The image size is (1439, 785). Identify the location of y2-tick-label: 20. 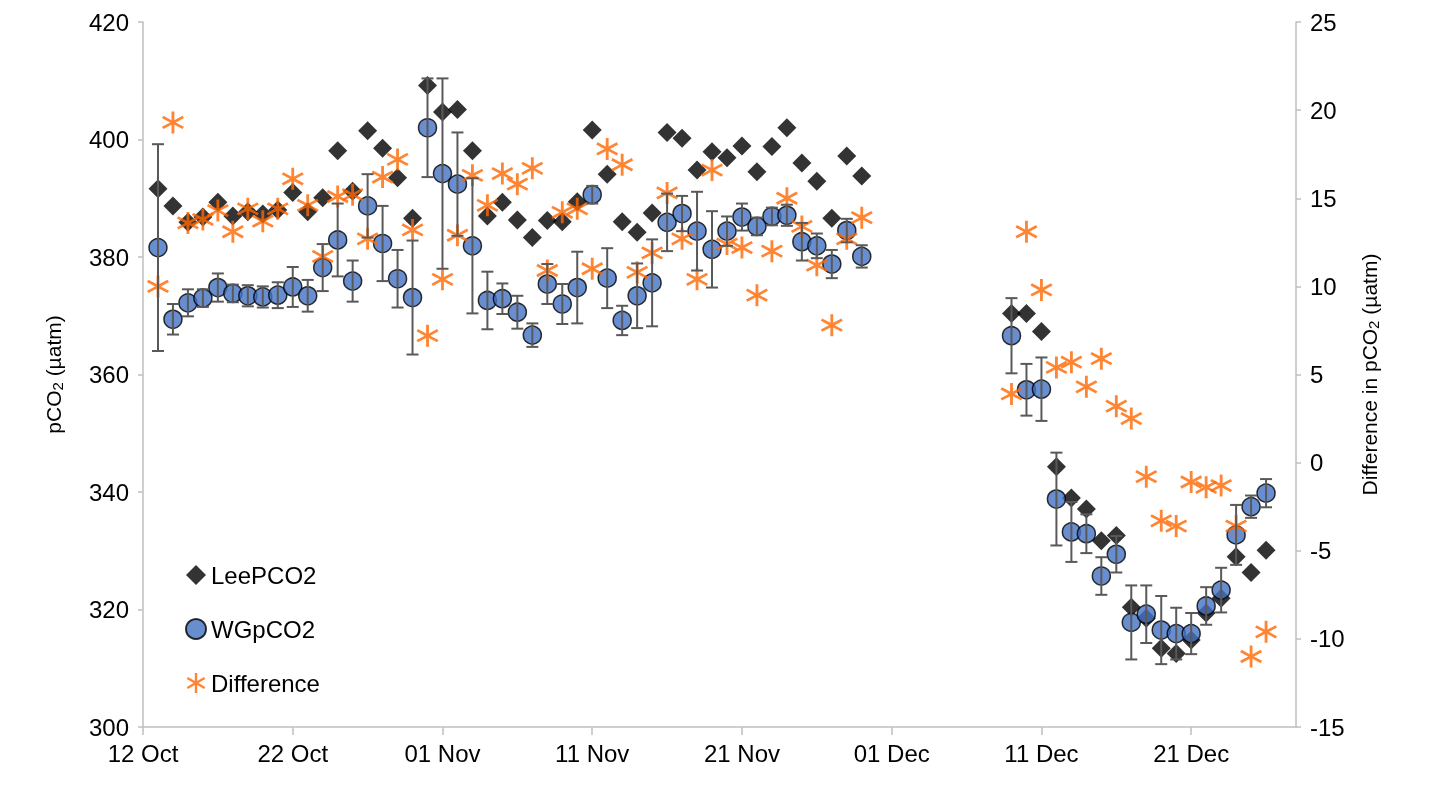
(1323, 110).